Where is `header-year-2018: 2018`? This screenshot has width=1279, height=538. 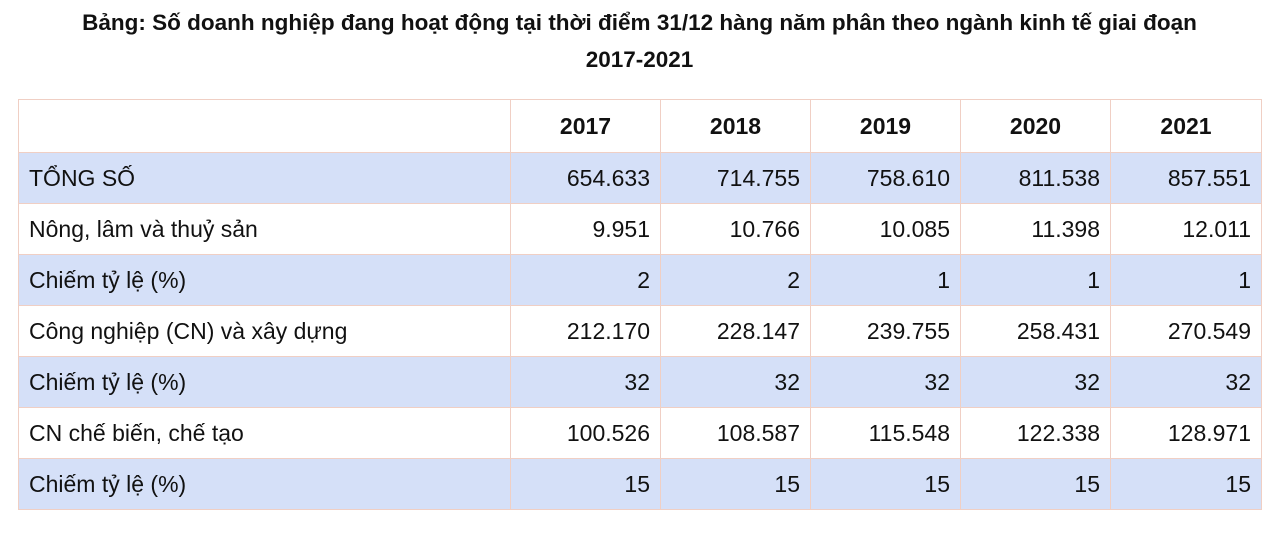
header-year-2018: 2018 is located at coordinates (735, 126).